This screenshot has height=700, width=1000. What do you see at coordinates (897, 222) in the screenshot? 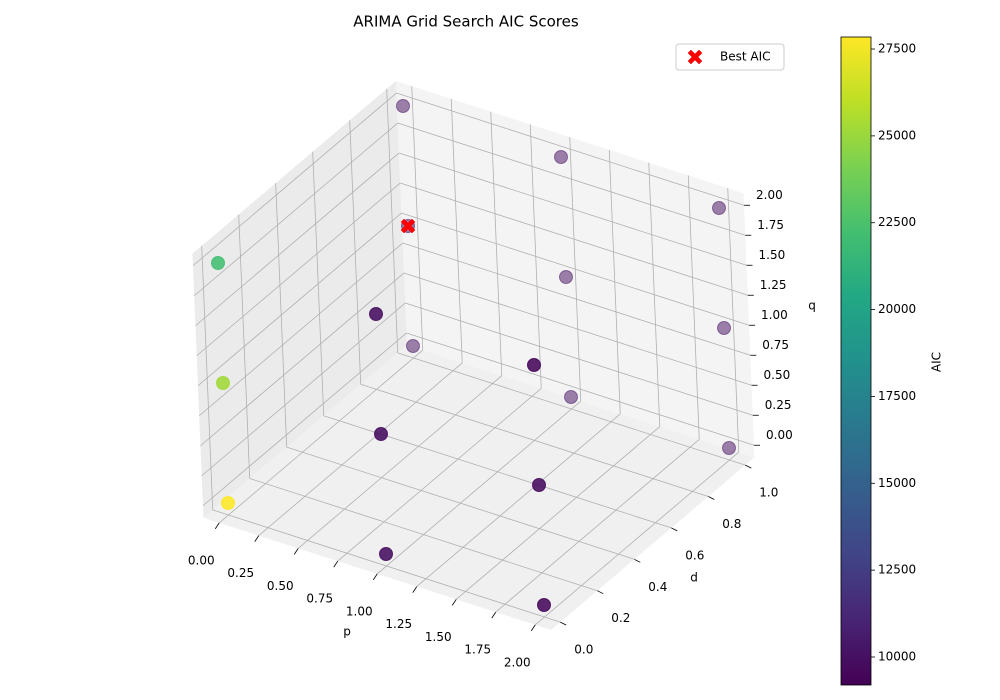
I see `colorbar-tick-label: 22500` at bounding box center [897, 222].